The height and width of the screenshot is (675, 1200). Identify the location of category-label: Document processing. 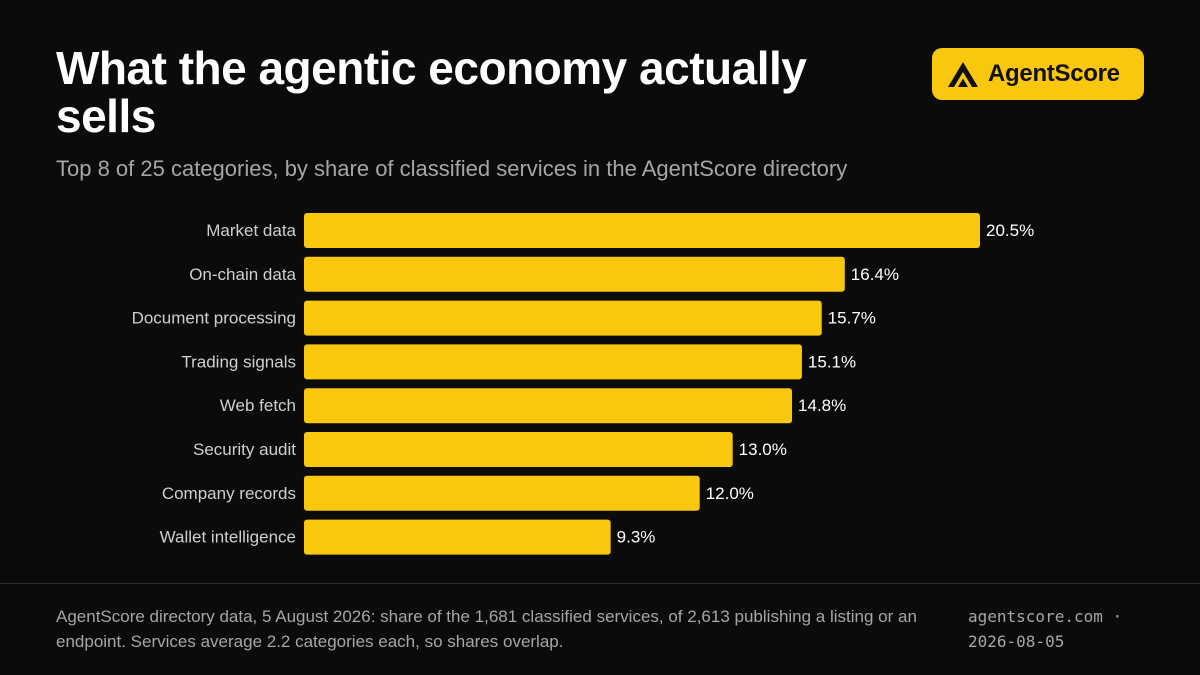
(214, 318).